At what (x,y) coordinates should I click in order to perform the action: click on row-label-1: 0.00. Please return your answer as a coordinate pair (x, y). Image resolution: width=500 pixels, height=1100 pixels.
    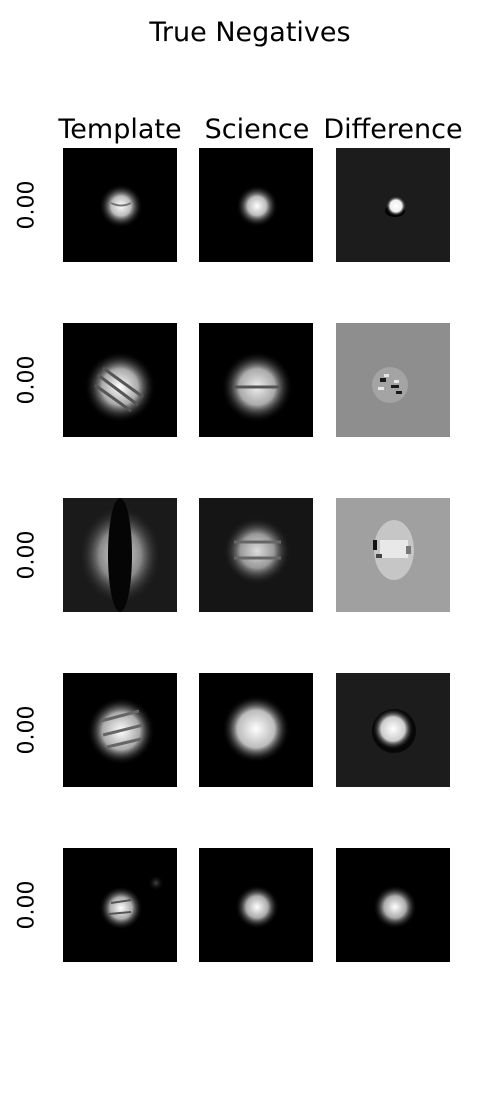
    Looking at the image, I should click on (27, 205).